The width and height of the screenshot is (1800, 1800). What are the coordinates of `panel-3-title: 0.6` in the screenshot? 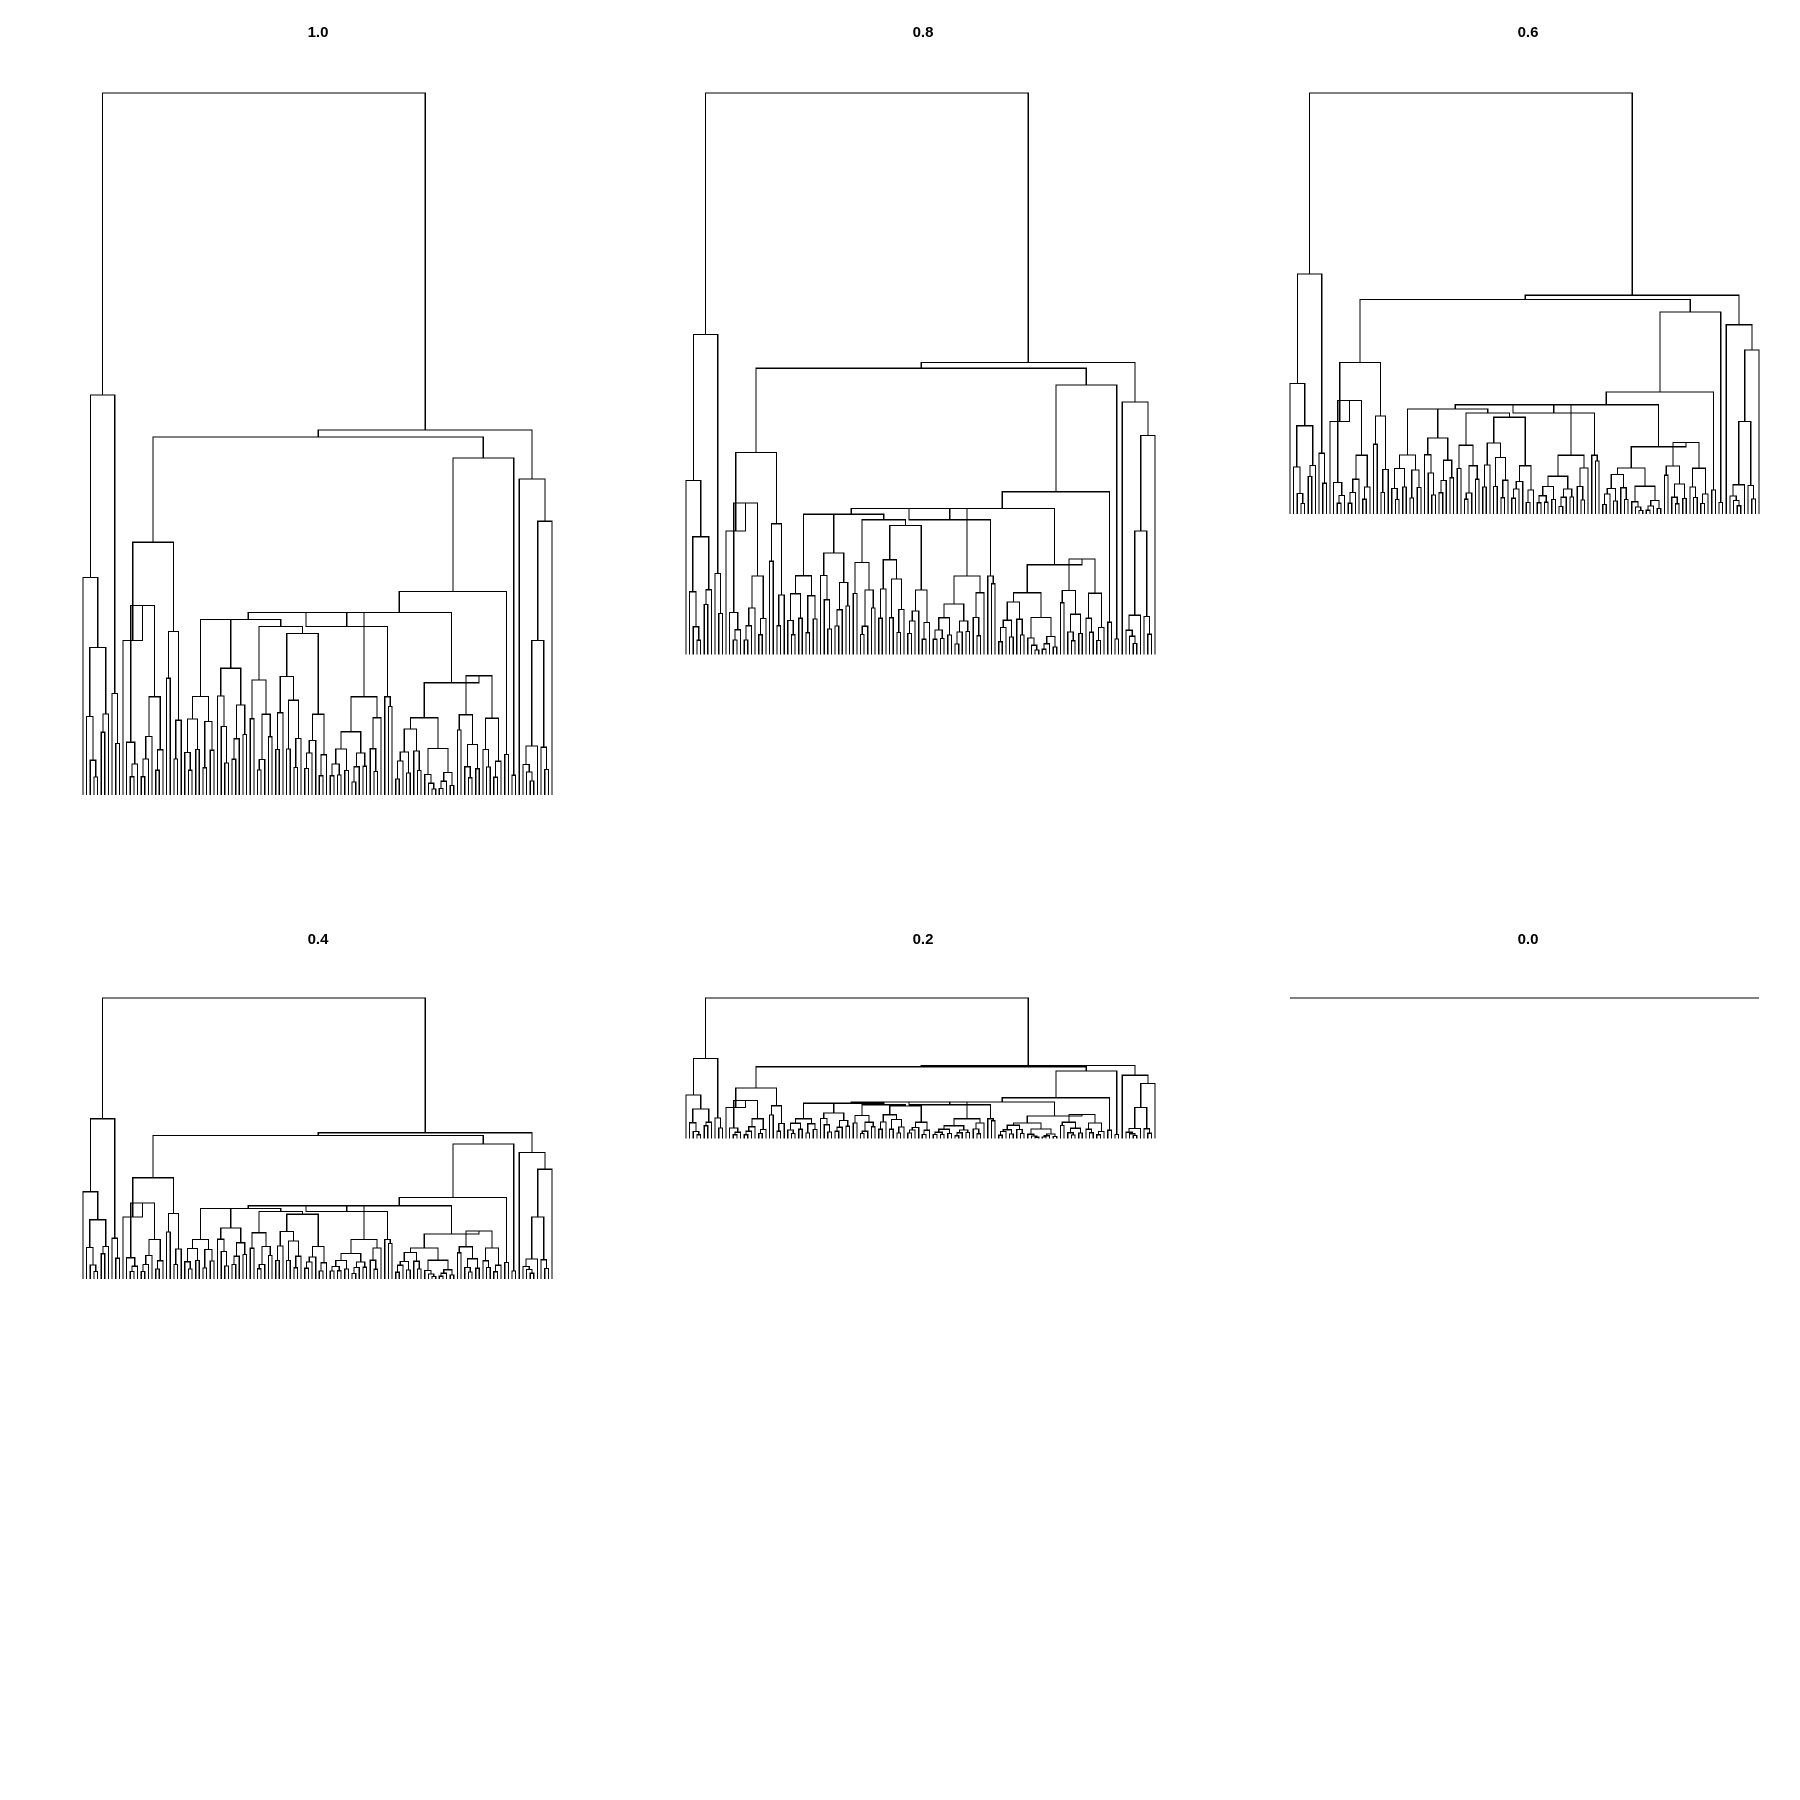 It's located at (1528, 32).